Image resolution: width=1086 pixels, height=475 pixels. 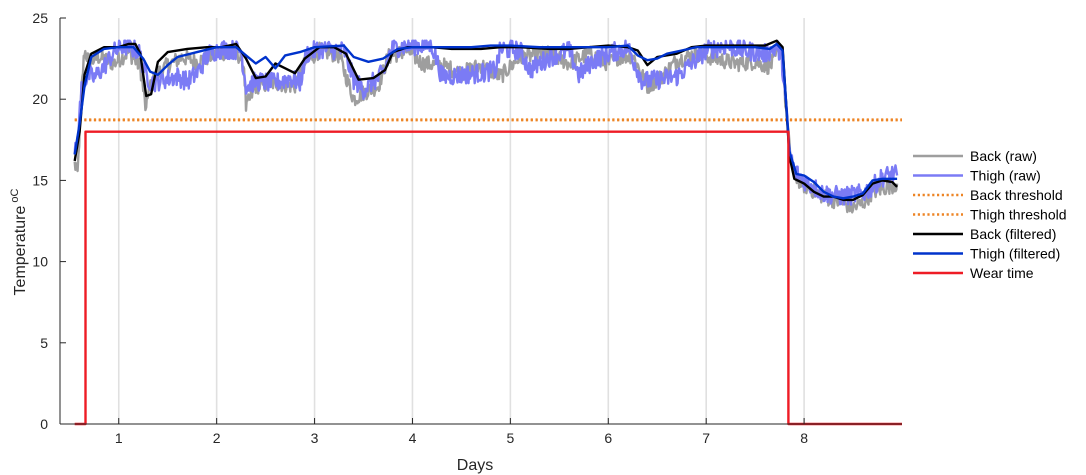 I want to click on x-tick-label-6: 6, so click(x=608, y=438).